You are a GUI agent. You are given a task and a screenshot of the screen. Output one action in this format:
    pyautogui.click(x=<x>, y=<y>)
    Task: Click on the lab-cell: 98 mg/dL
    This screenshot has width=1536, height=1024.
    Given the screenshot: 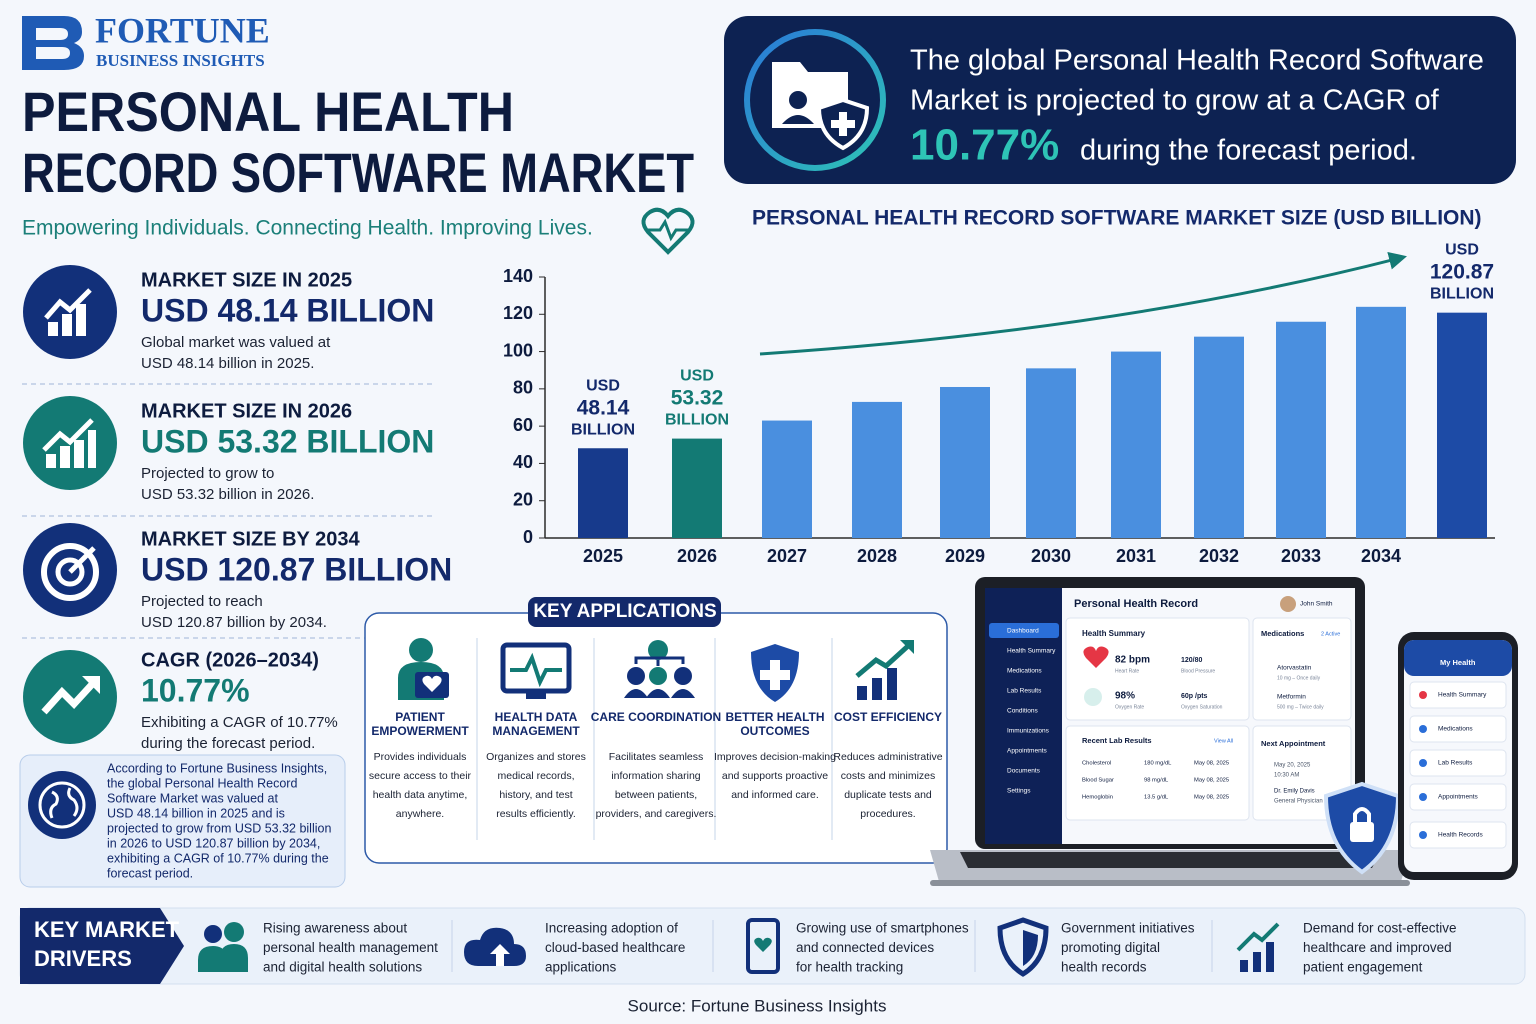 What is the action you would take?
    pyautogui.click(x=1156, y=781)
    